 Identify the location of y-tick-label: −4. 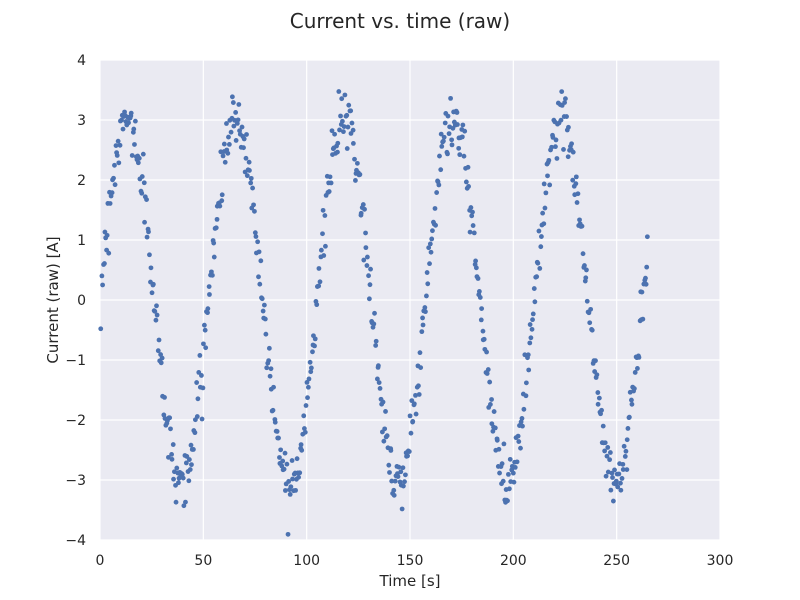
(75, 541).